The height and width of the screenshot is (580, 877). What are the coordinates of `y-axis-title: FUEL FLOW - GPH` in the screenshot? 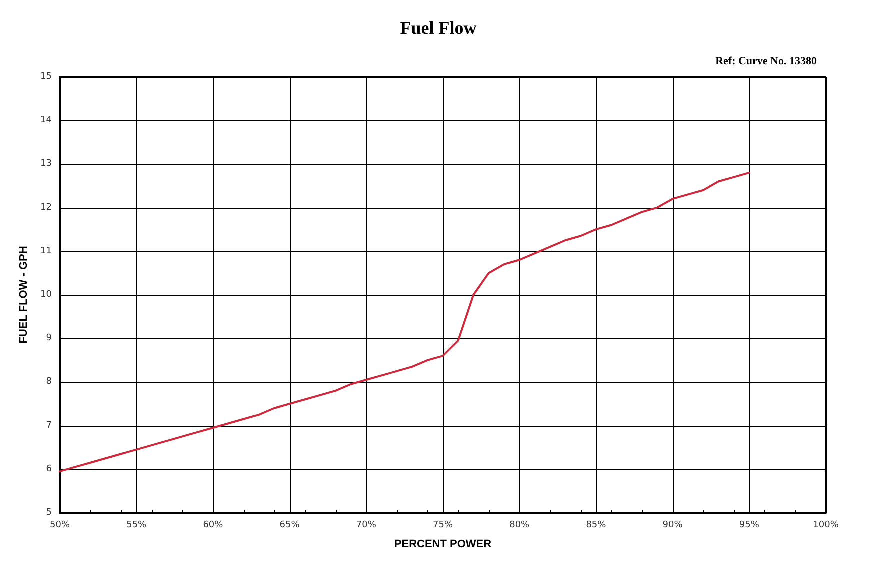 It's located at (24, 295).